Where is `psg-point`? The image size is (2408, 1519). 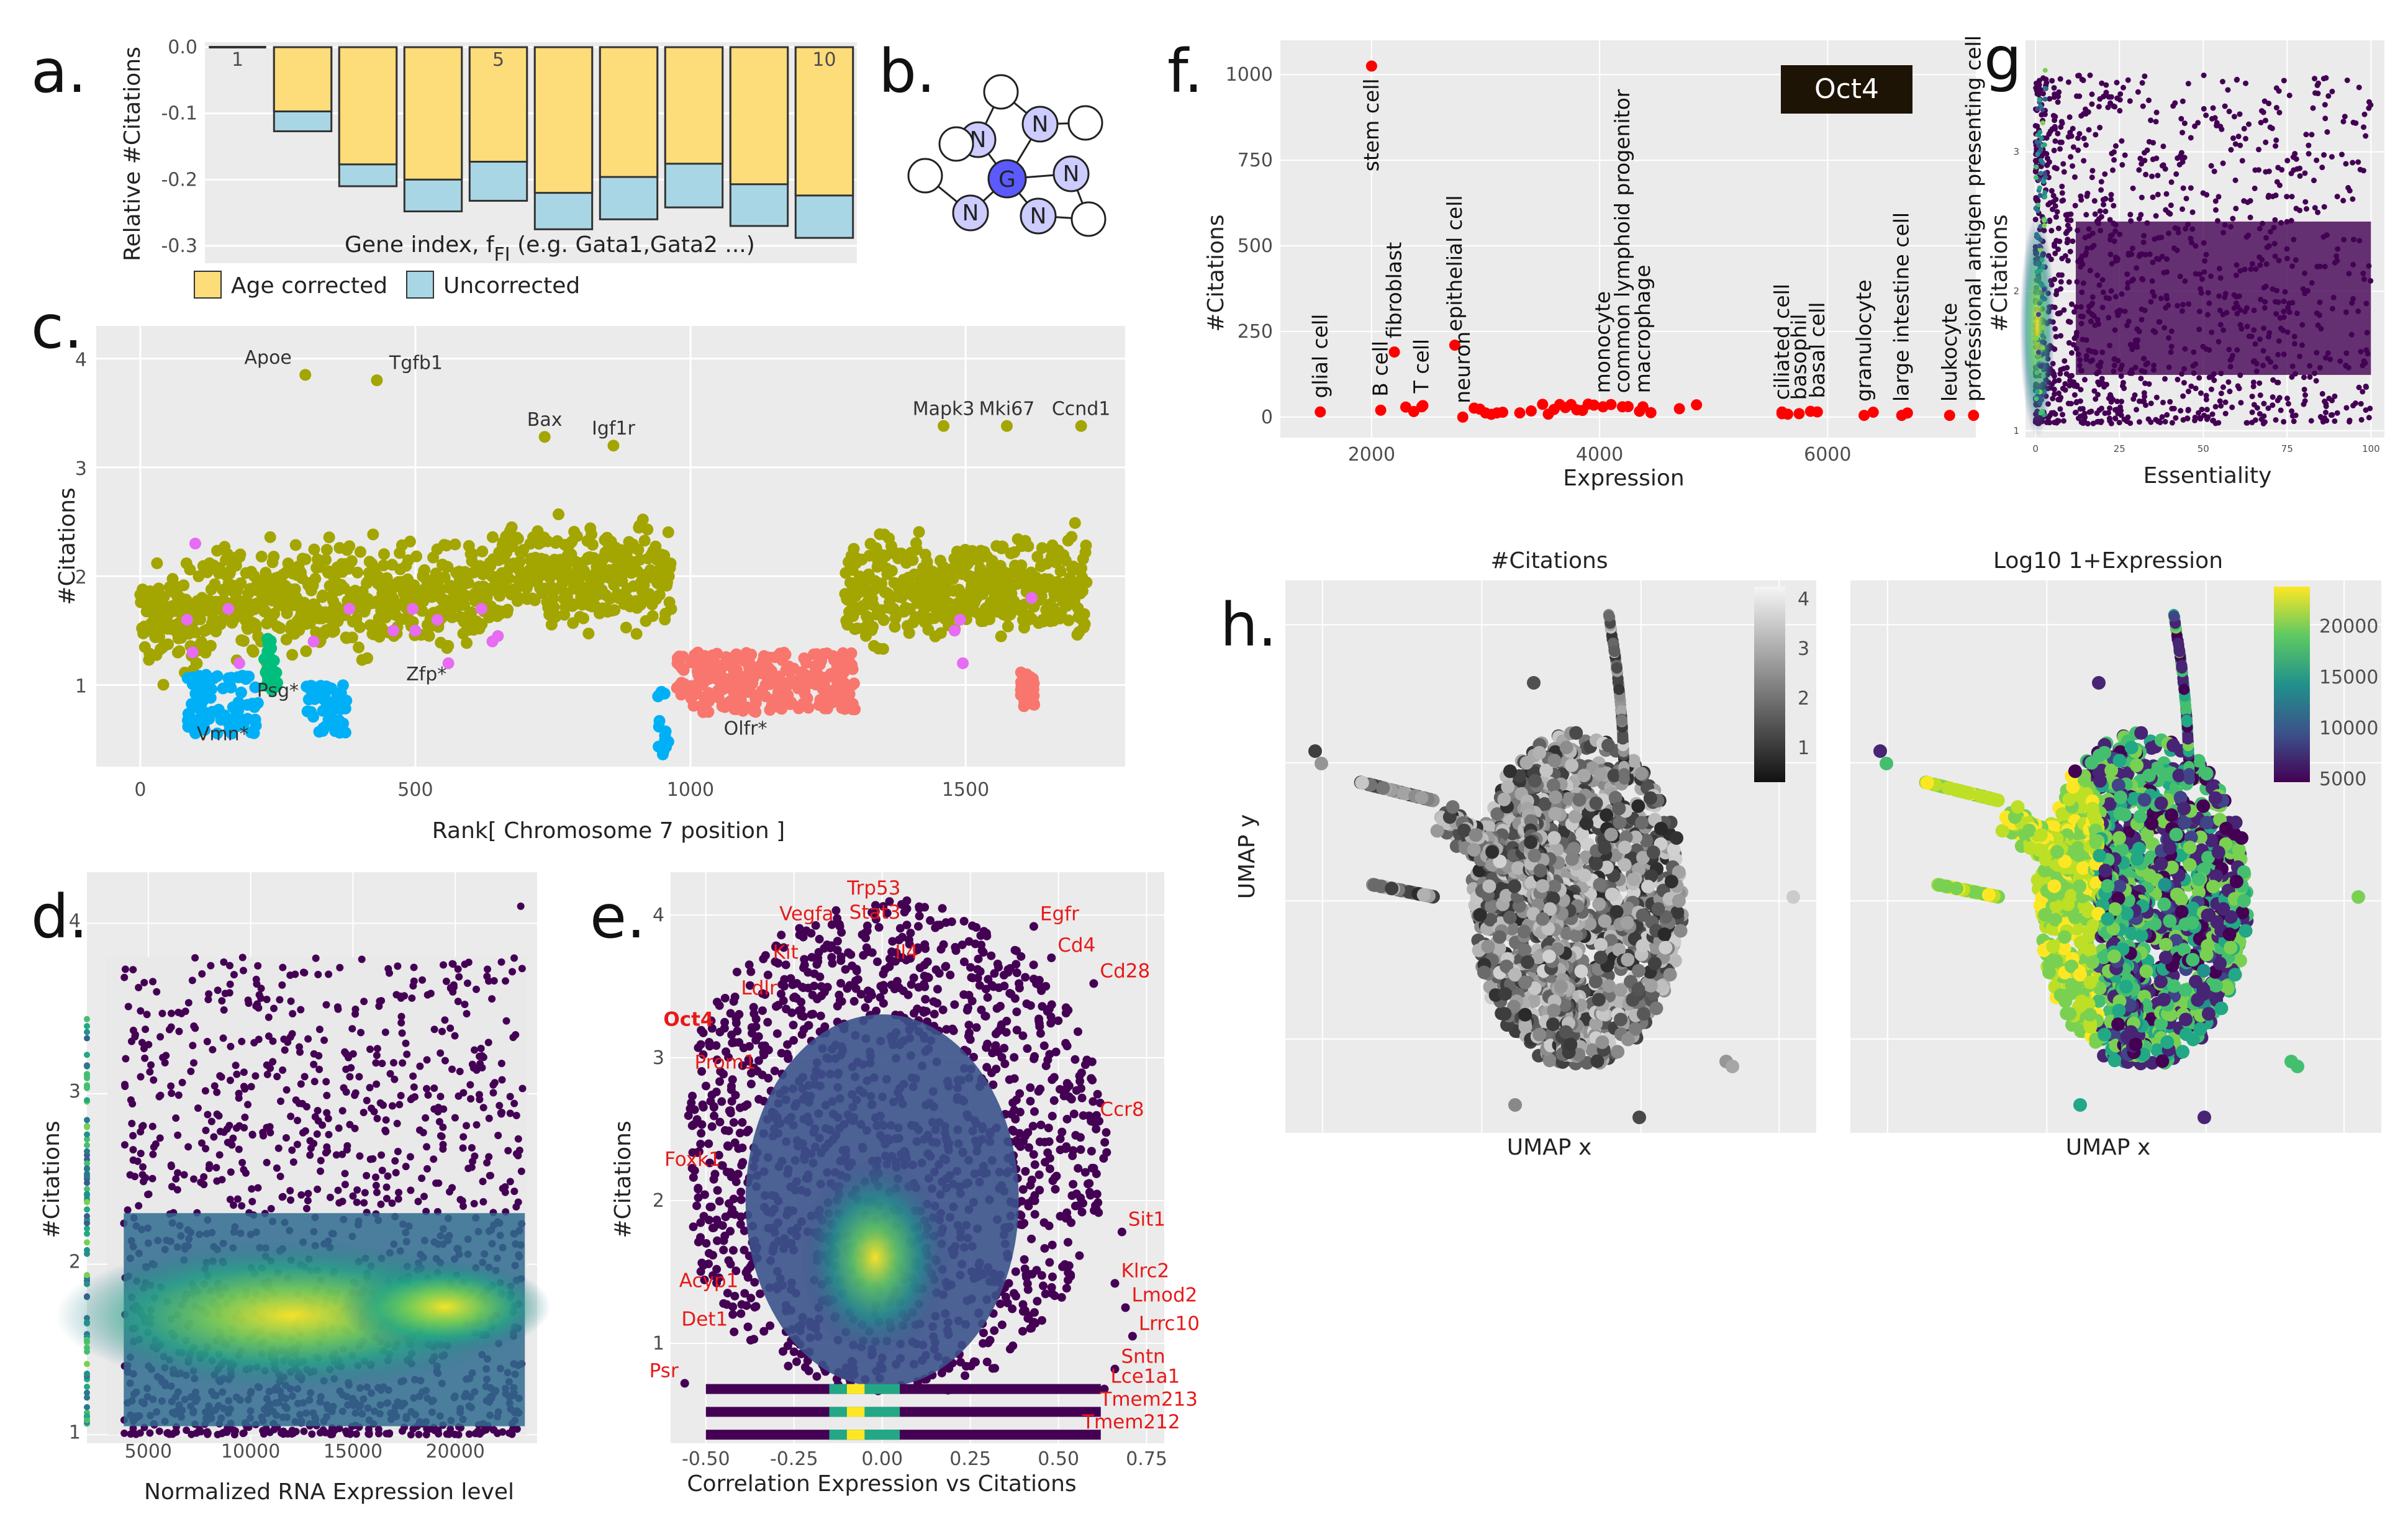
psg-point is located at coordinates (272, 663).